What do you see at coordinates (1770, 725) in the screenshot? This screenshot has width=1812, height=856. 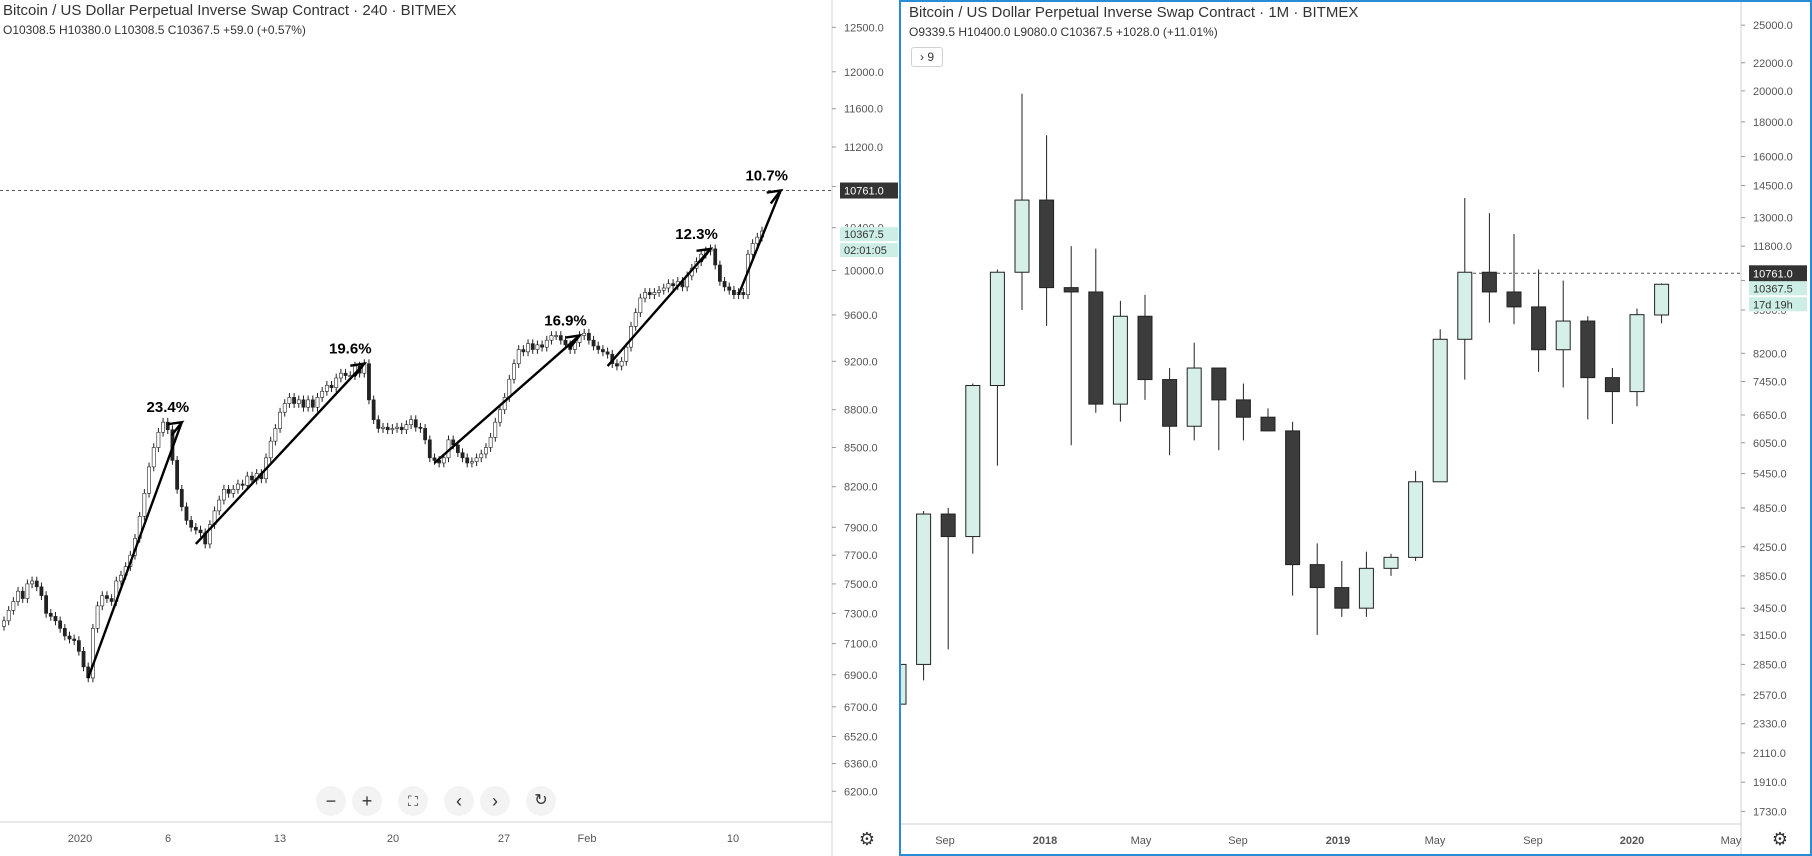 I see `y-tick-label: 2330.0` at bounding box center [1770, 725].